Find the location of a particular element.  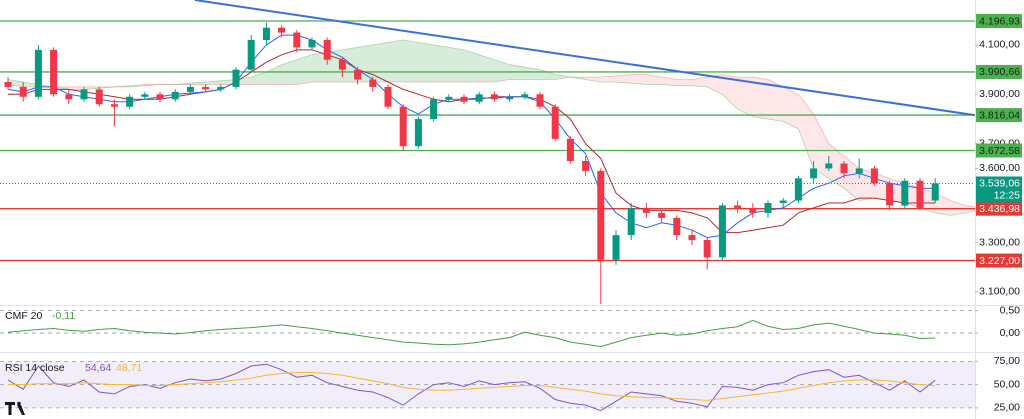

tradingview-logo is located at coordinates (15, 408).